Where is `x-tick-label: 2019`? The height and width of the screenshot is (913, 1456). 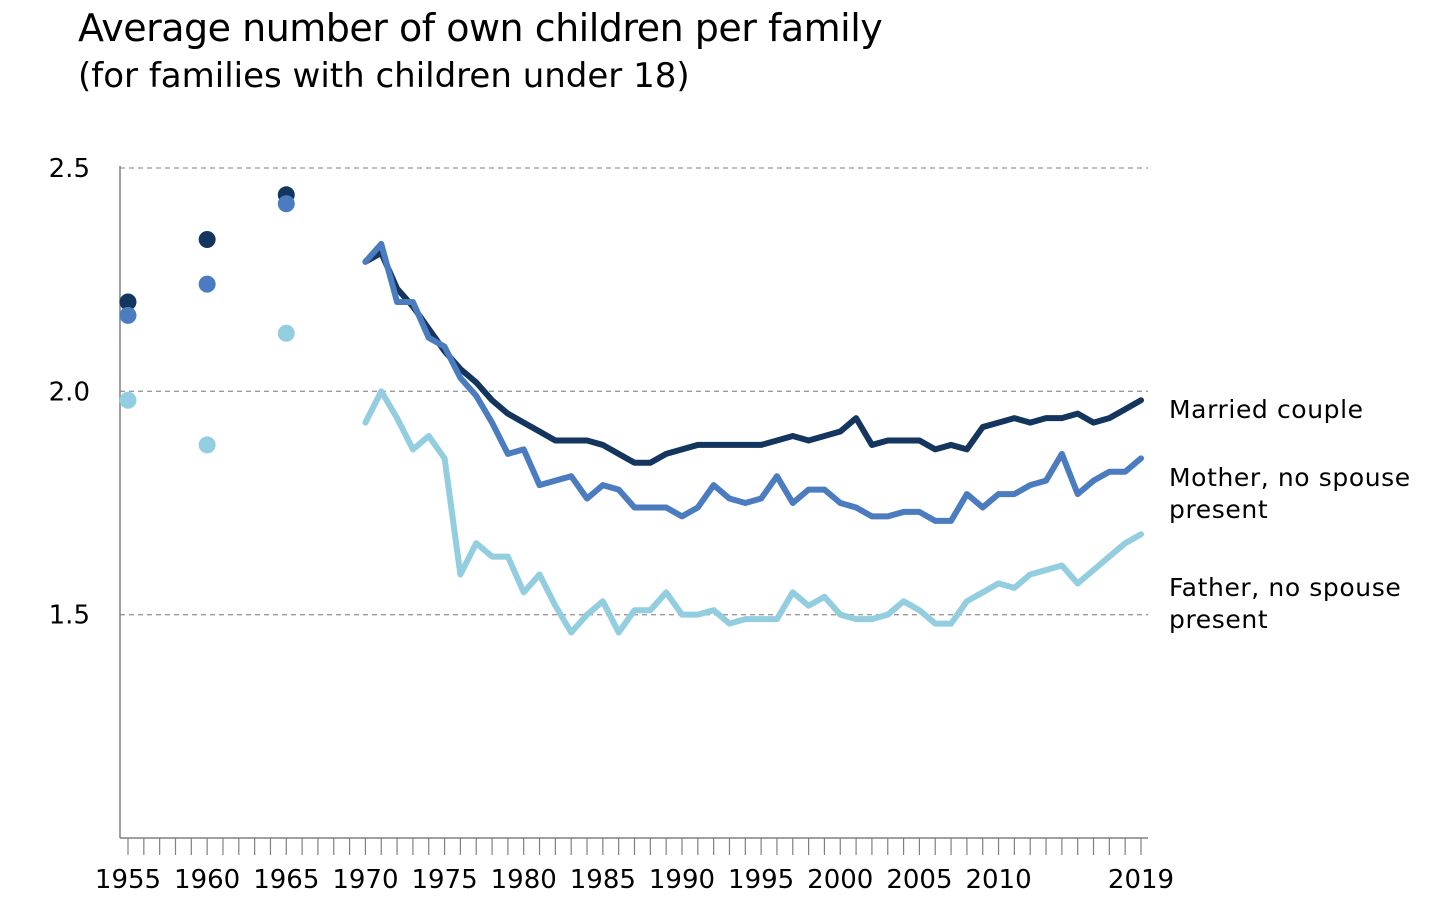 x-tick-label: 2019 is located at coordinates (1141, 880).